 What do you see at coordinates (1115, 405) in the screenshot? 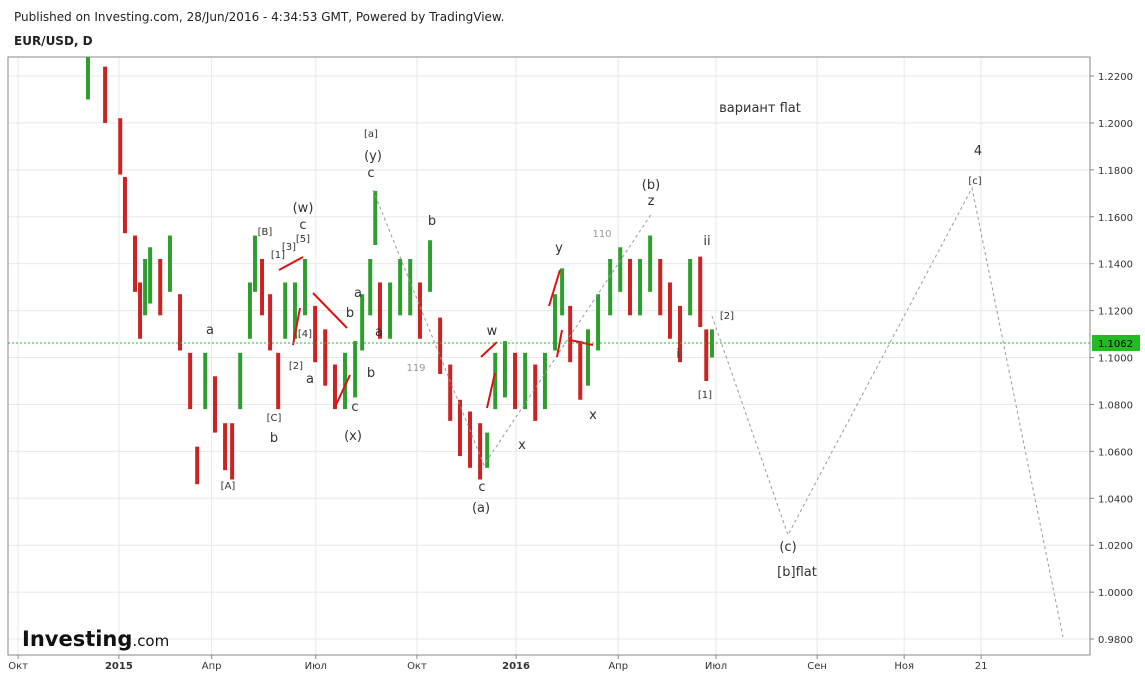
I see `y-tick-label: 1.0800` at bounding box center [1115, 405].